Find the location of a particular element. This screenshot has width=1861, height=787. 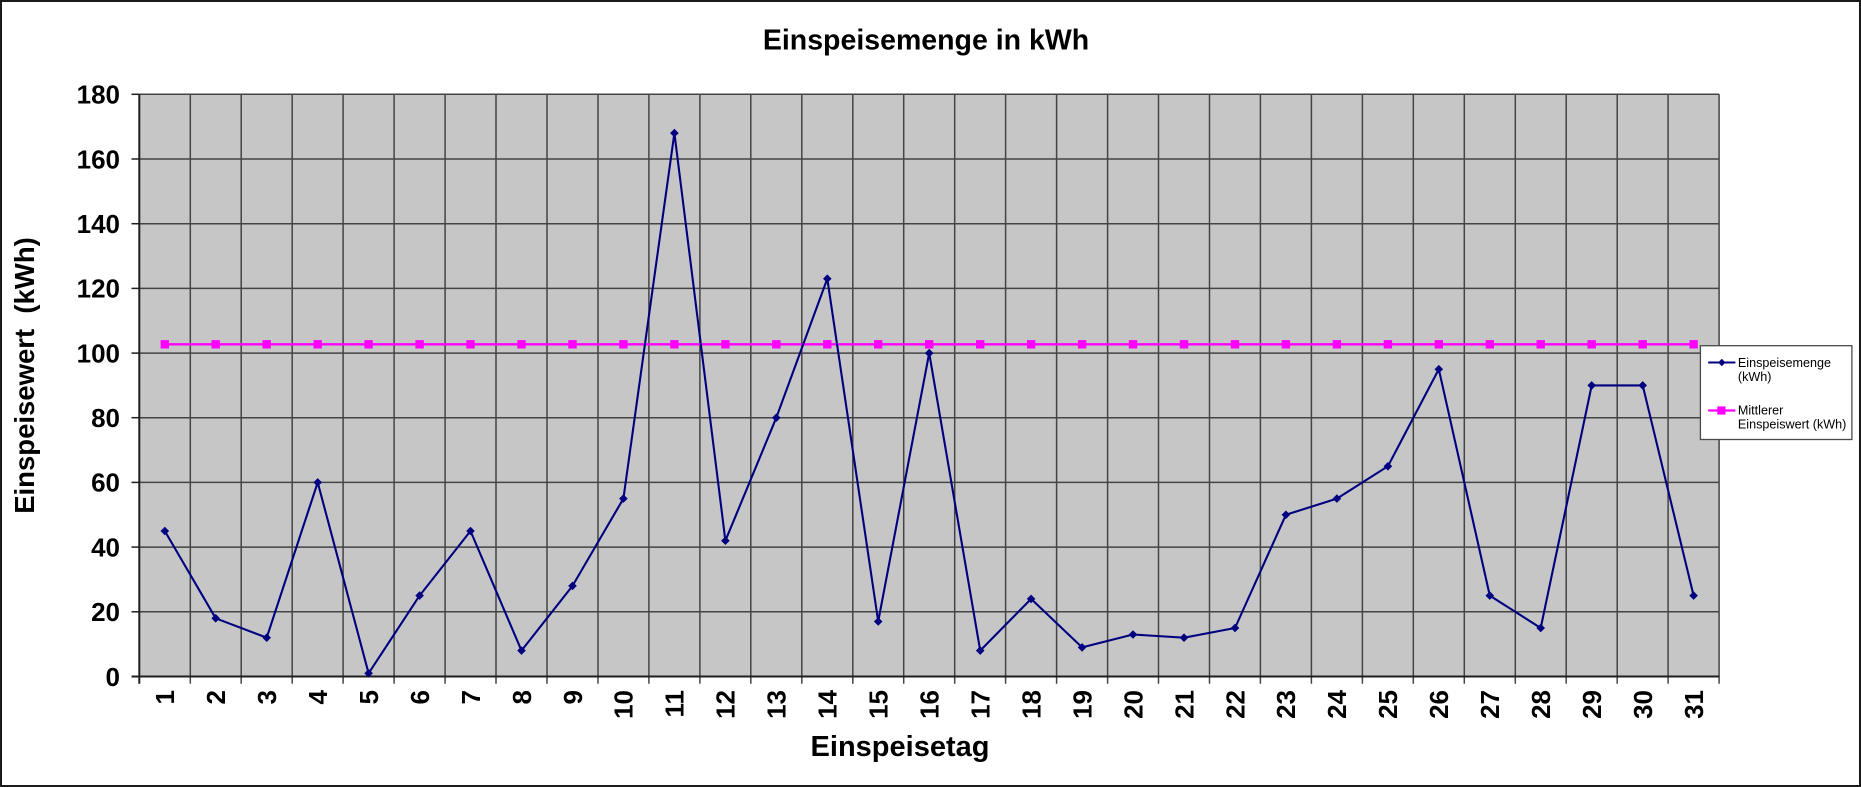

svg-text: 4 is located at coordinates (318, 696).